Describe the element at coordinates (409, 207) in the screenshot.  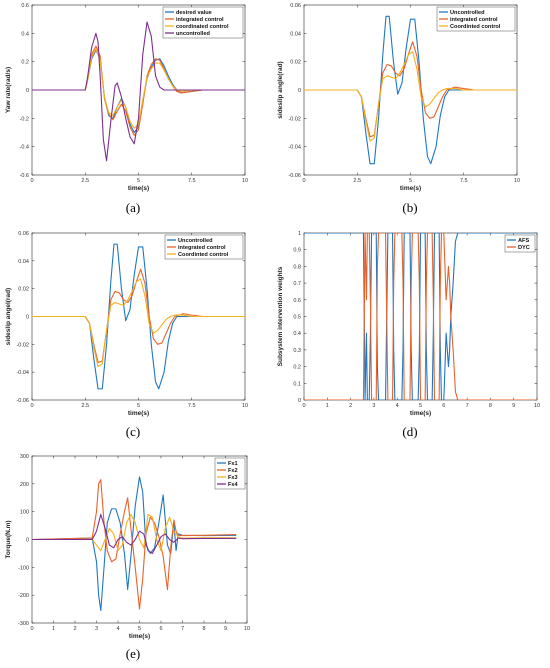
I see `subfigure-caption: (b)` at that location.